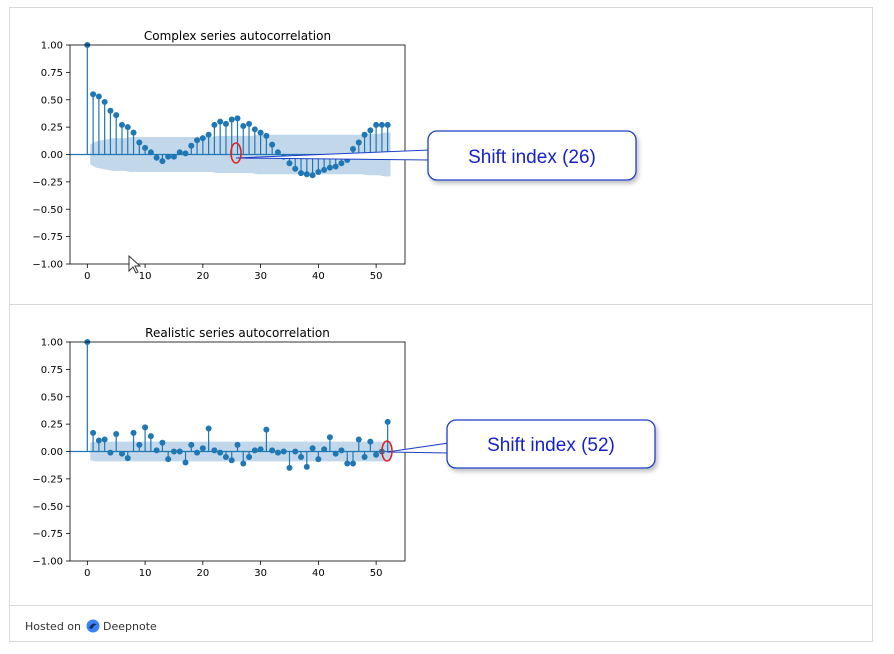  I want to click on cell-divider, so click(441, 304).